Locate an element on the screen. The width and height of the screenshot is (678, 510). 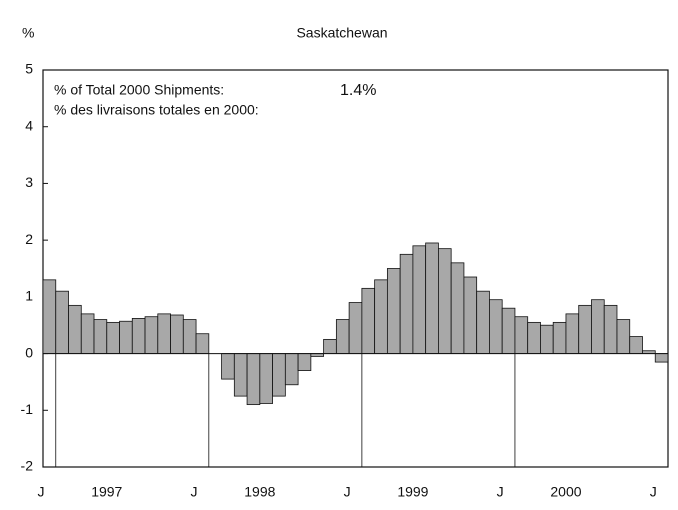
y-tick-label: 0 is located at coordinates (29, 352).